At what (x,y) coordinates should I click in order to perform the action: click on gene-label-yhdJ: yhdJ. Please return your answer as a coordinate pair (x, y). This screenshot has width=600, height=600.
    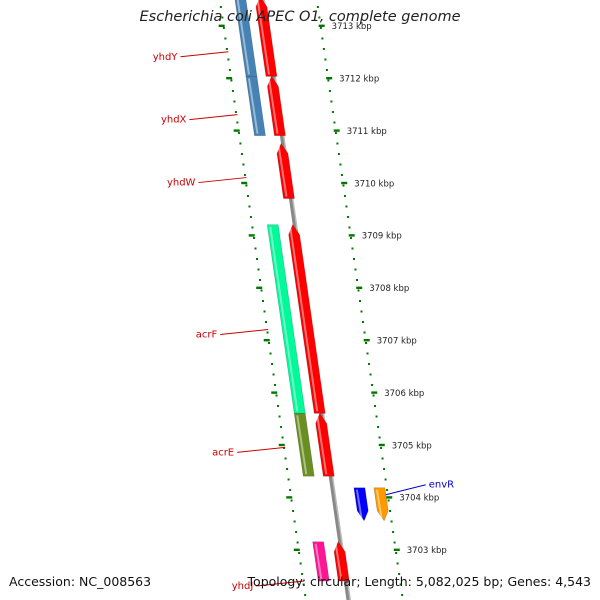
    Looking at the image, I should click on (243, 586).